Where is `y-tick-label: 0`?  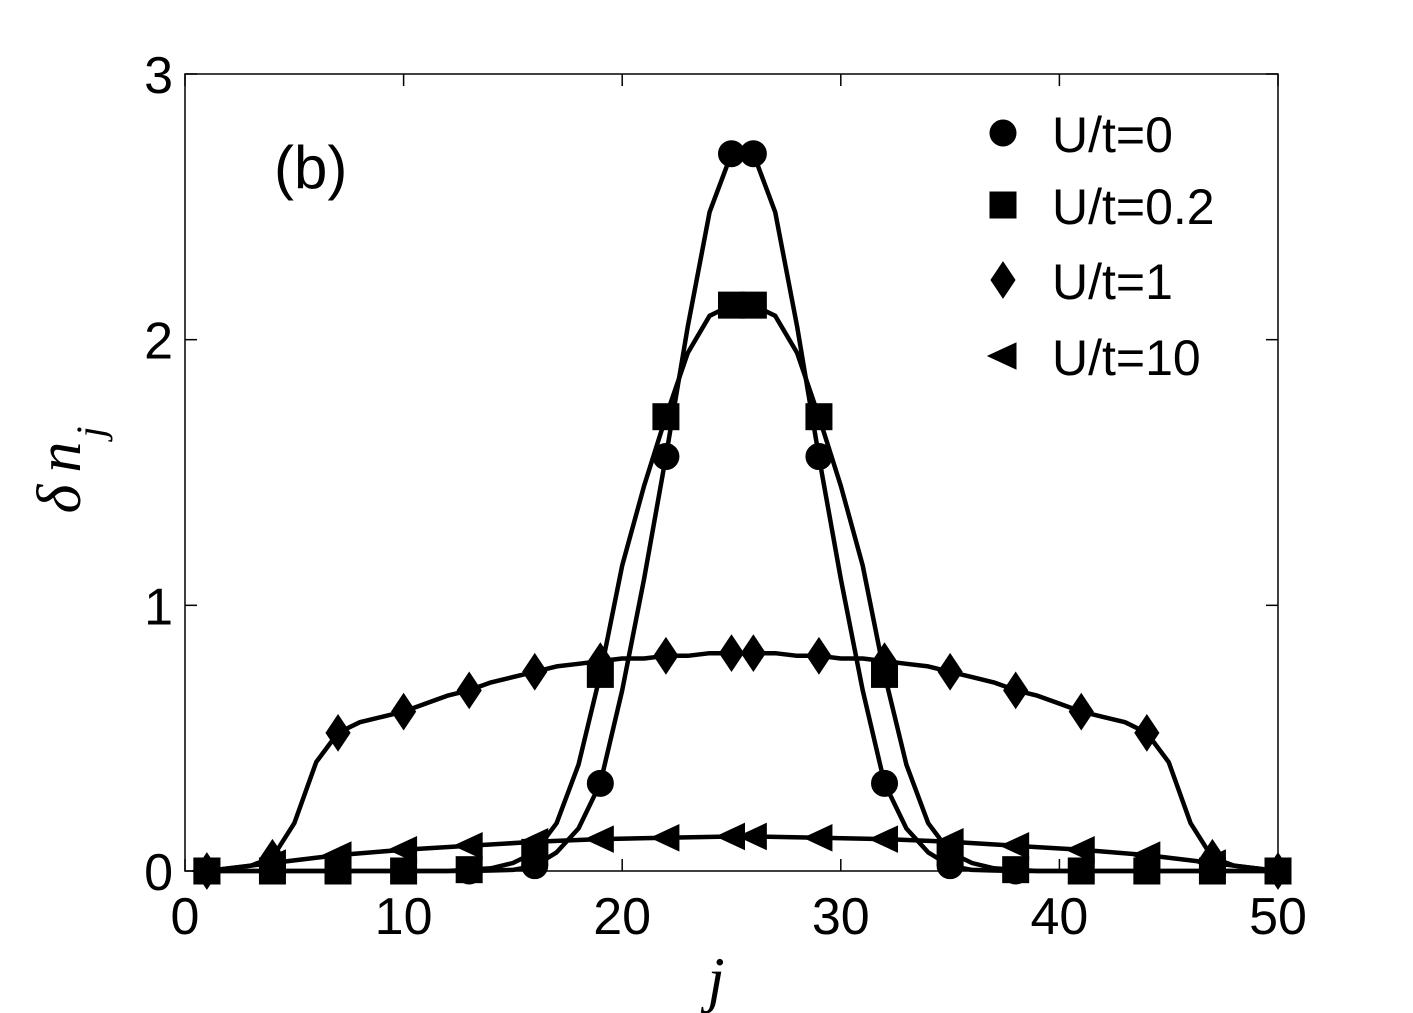 y-tick-label: 0 is located at coordinates (158, 873).